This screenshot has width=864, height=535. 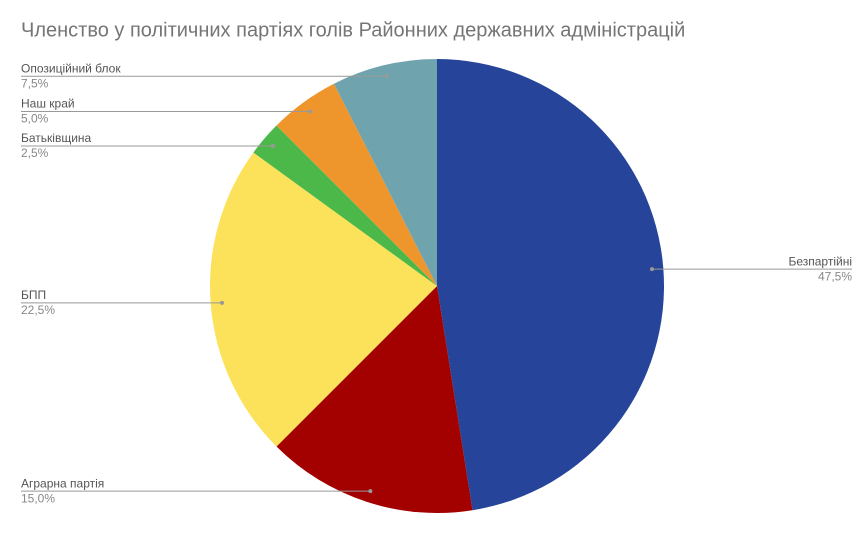 I want to click on slice-value: 15,0%, so click(x=38, y=498).